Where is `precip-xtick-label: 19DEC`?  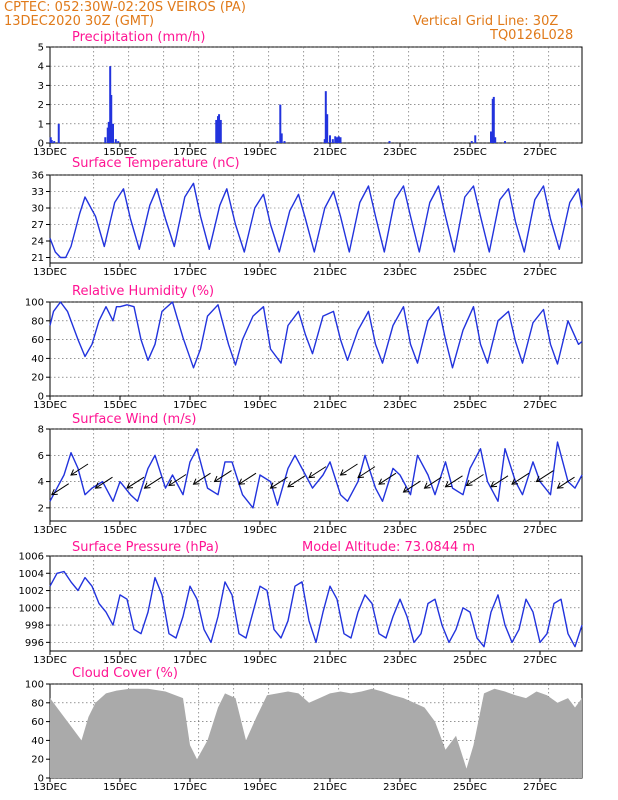
precip-xtick-label: 19DEC is located at coordinates (260, 152).